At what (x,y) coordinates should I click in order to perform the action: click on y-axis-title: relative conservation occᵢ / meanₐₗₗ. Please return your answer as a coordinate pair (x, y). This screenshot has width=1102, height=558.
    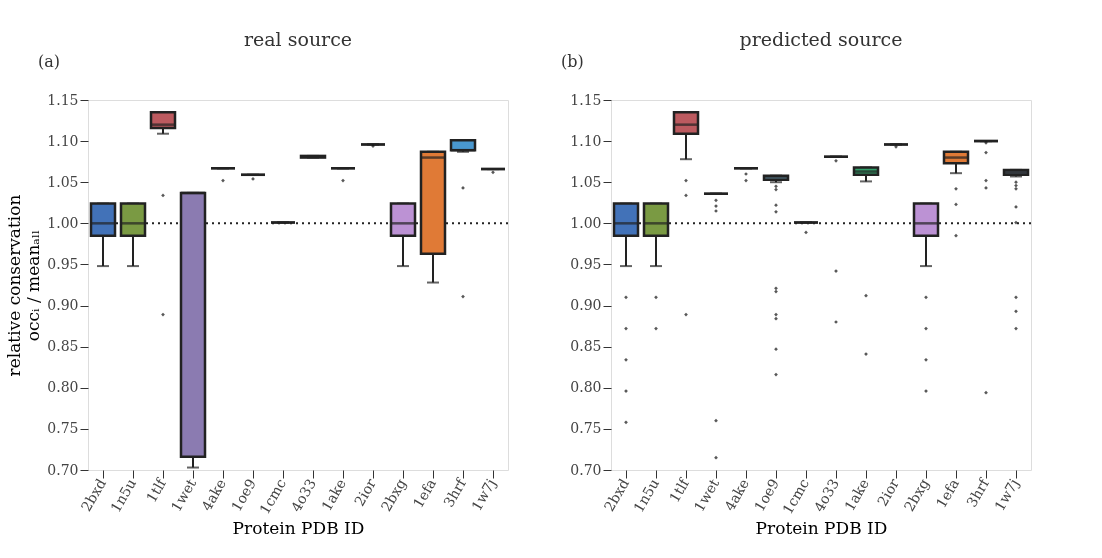
    Looking at the image, I should click on (24, 285).